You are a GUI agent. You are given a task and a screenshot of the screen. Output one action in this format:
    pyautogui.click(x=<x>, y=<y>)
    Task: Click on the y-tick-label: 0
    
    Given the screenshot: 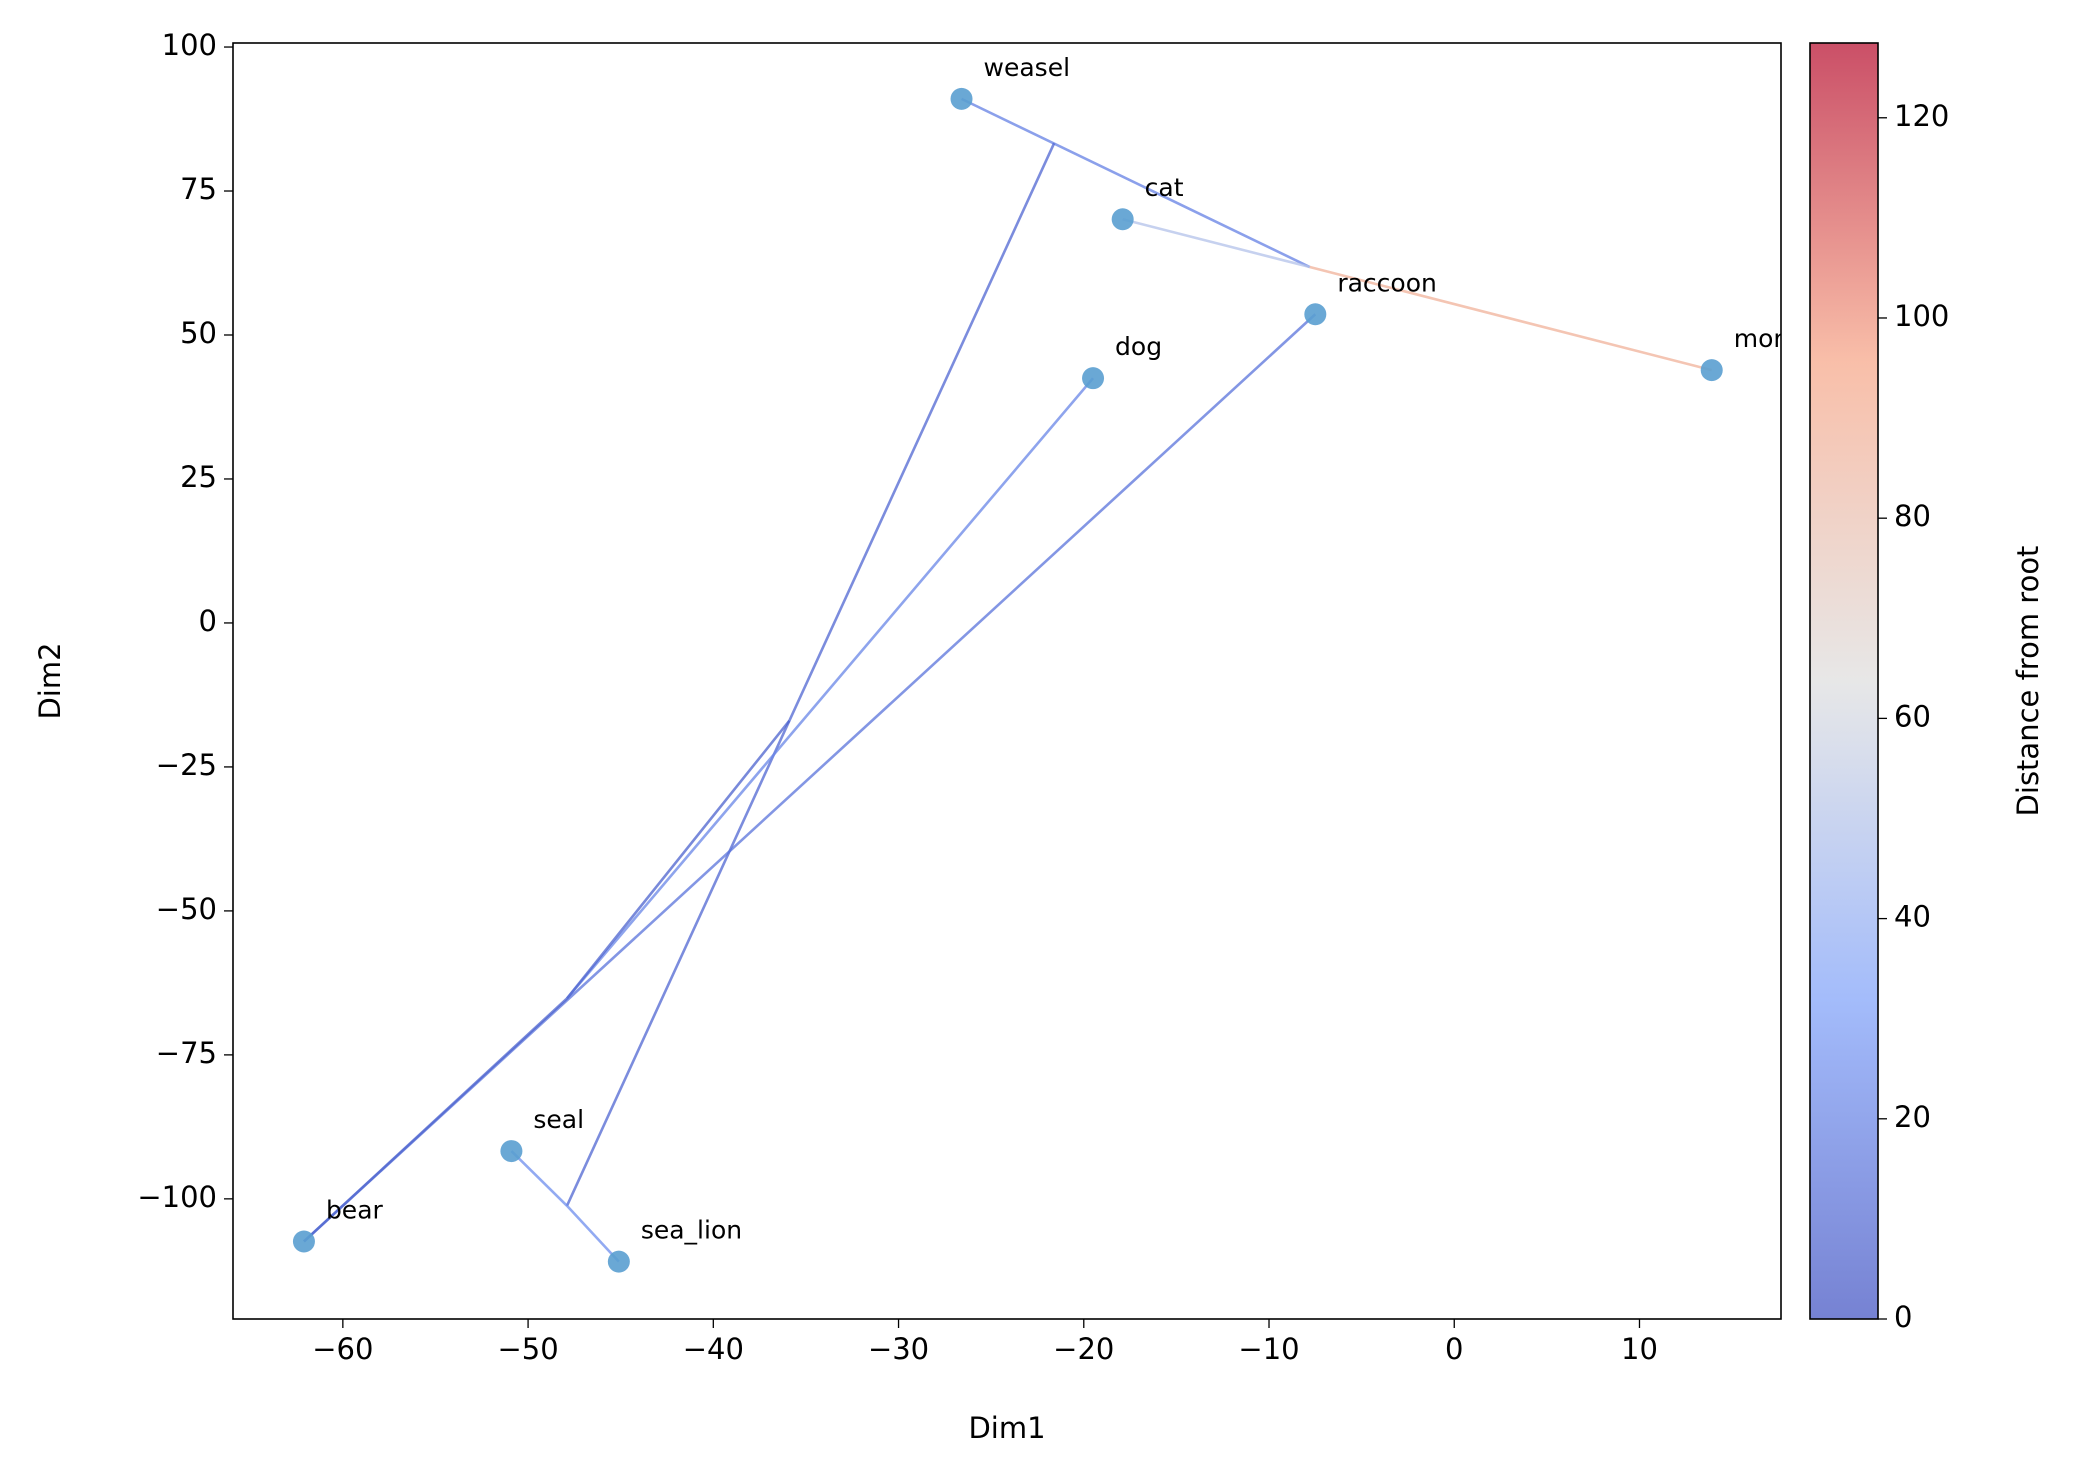 What is the action you would take?
    pyautogui.click(x=208, y=621)
    